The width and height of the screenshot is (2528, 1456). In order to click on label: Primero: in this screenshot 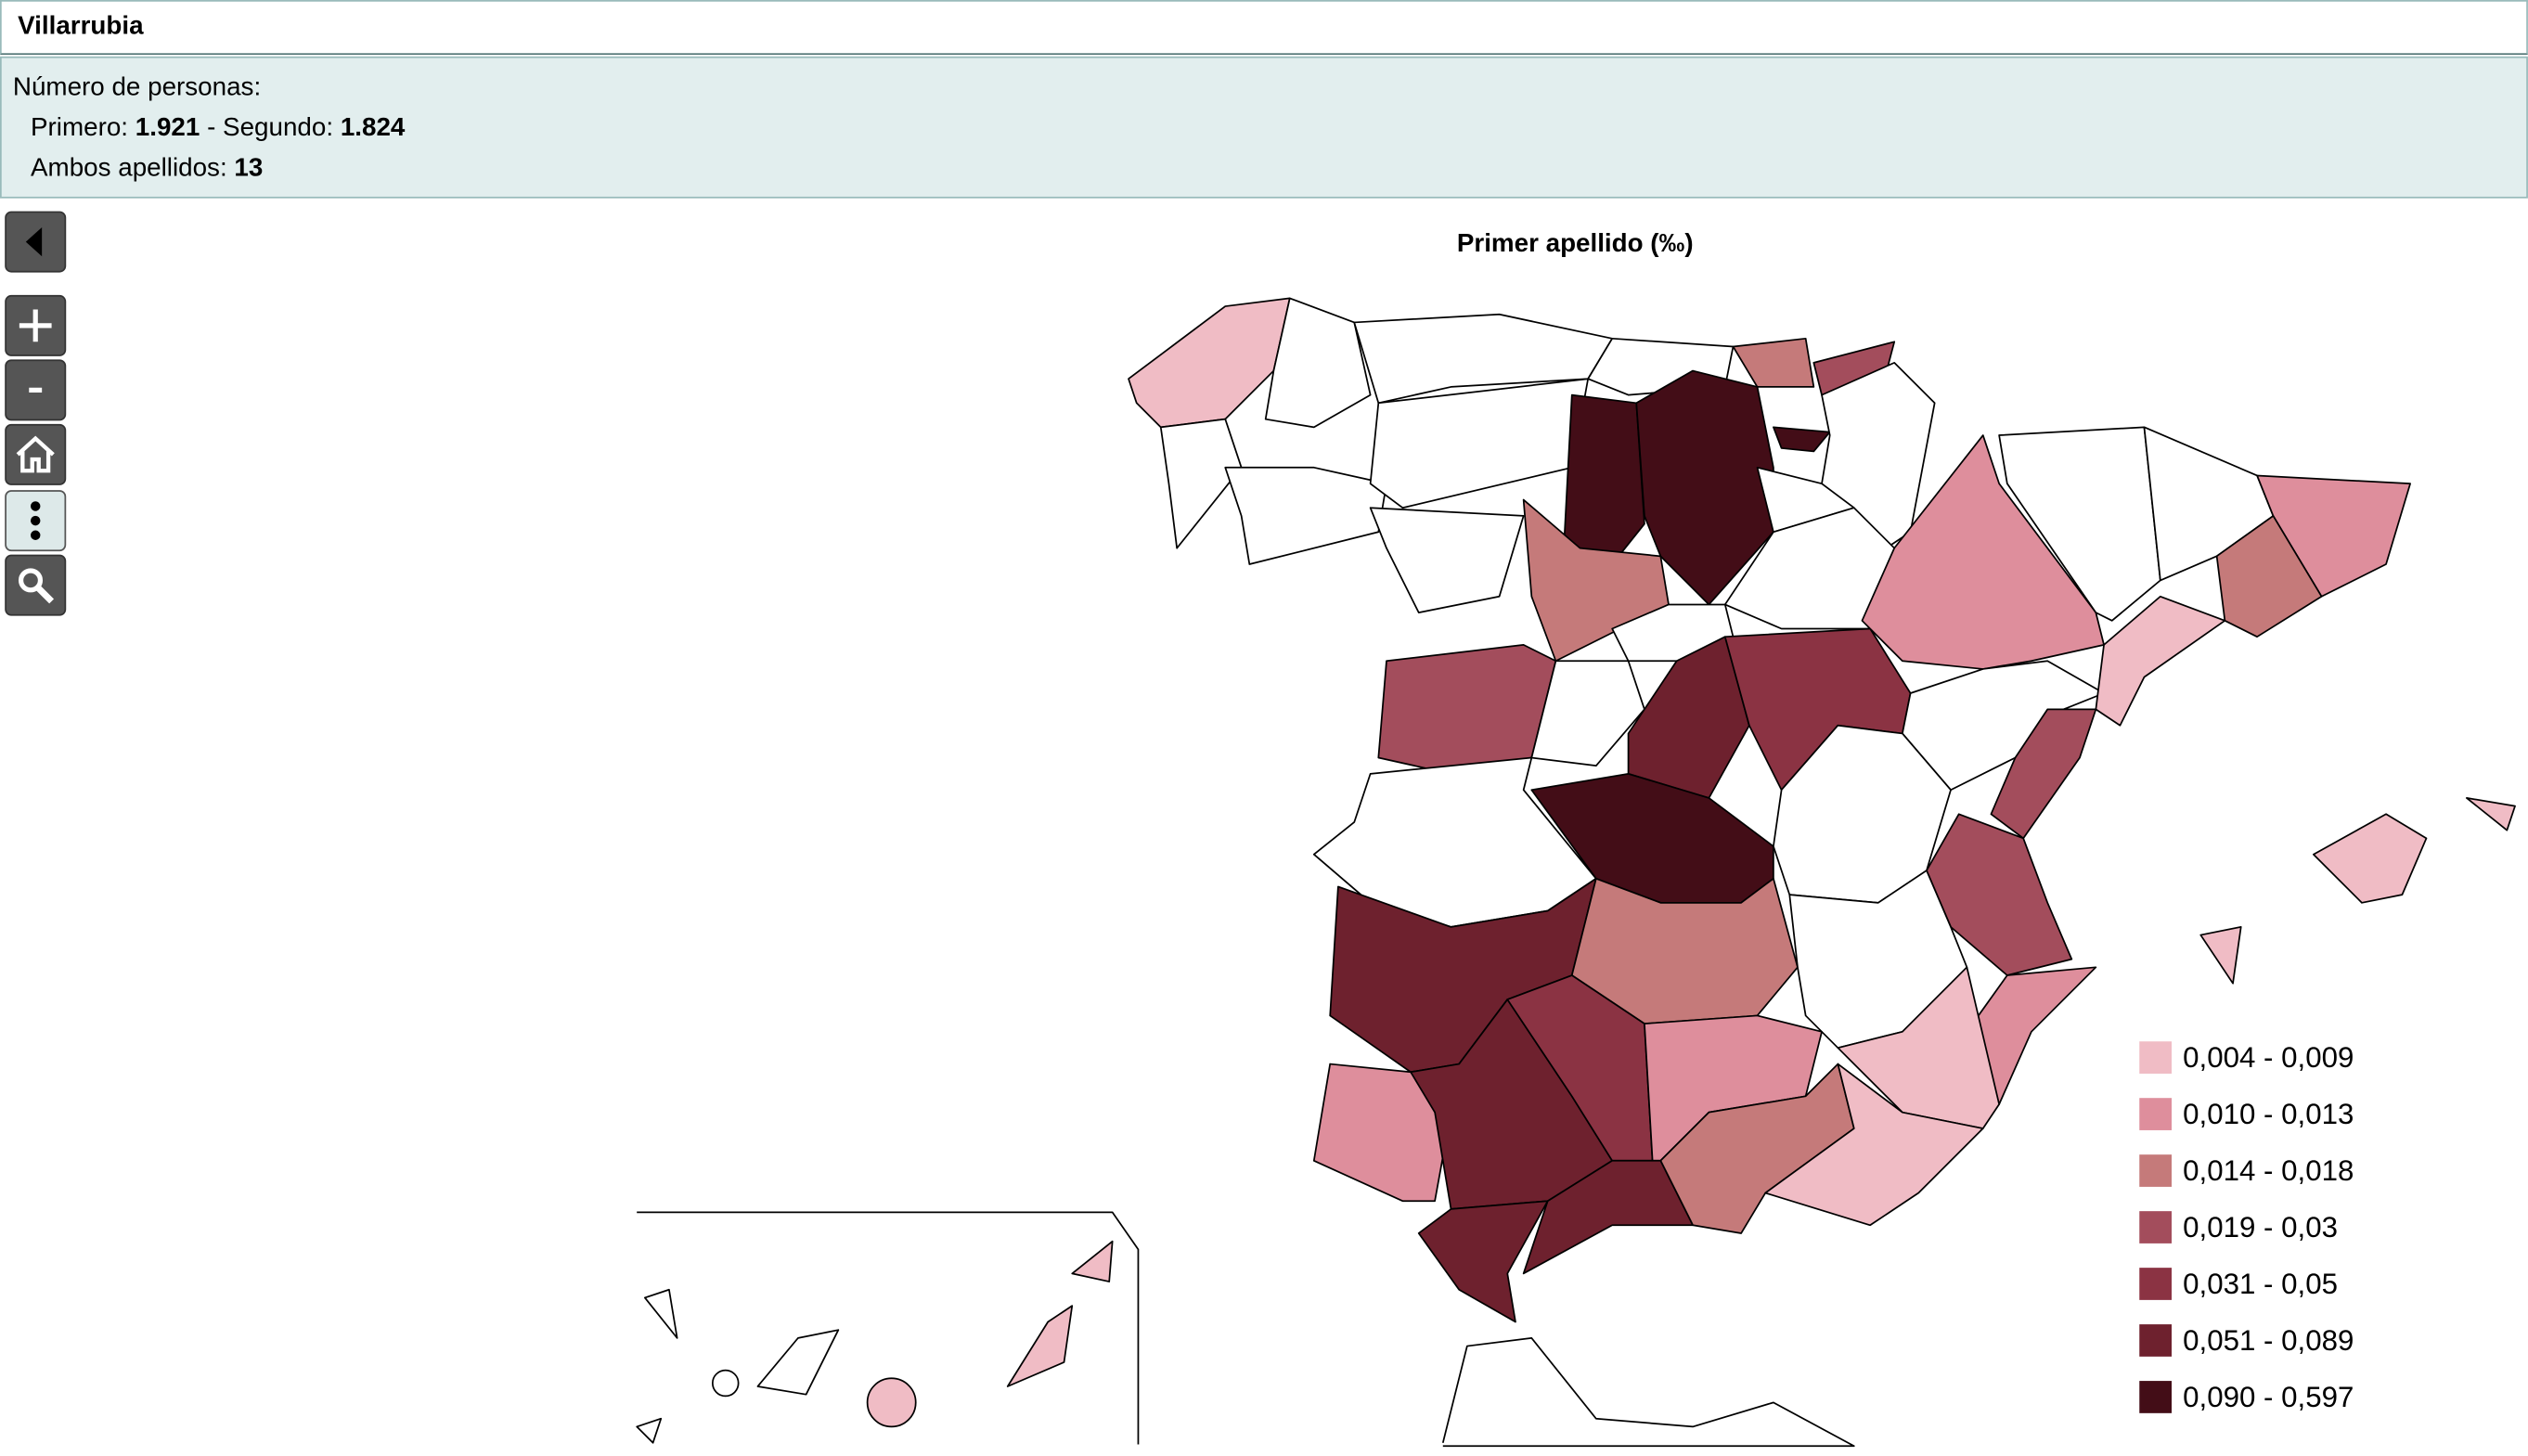, I will do `click(80, 128)`.